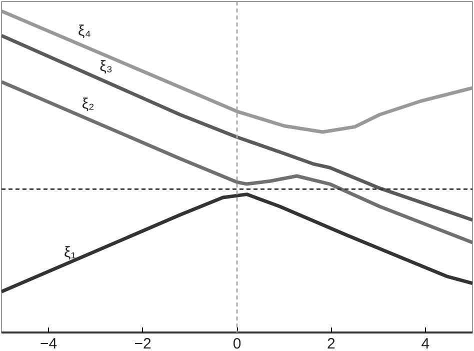  Describe the element at coordinates (88, 103) in the screenshot. I see `series-label: ξ₂` at that location.